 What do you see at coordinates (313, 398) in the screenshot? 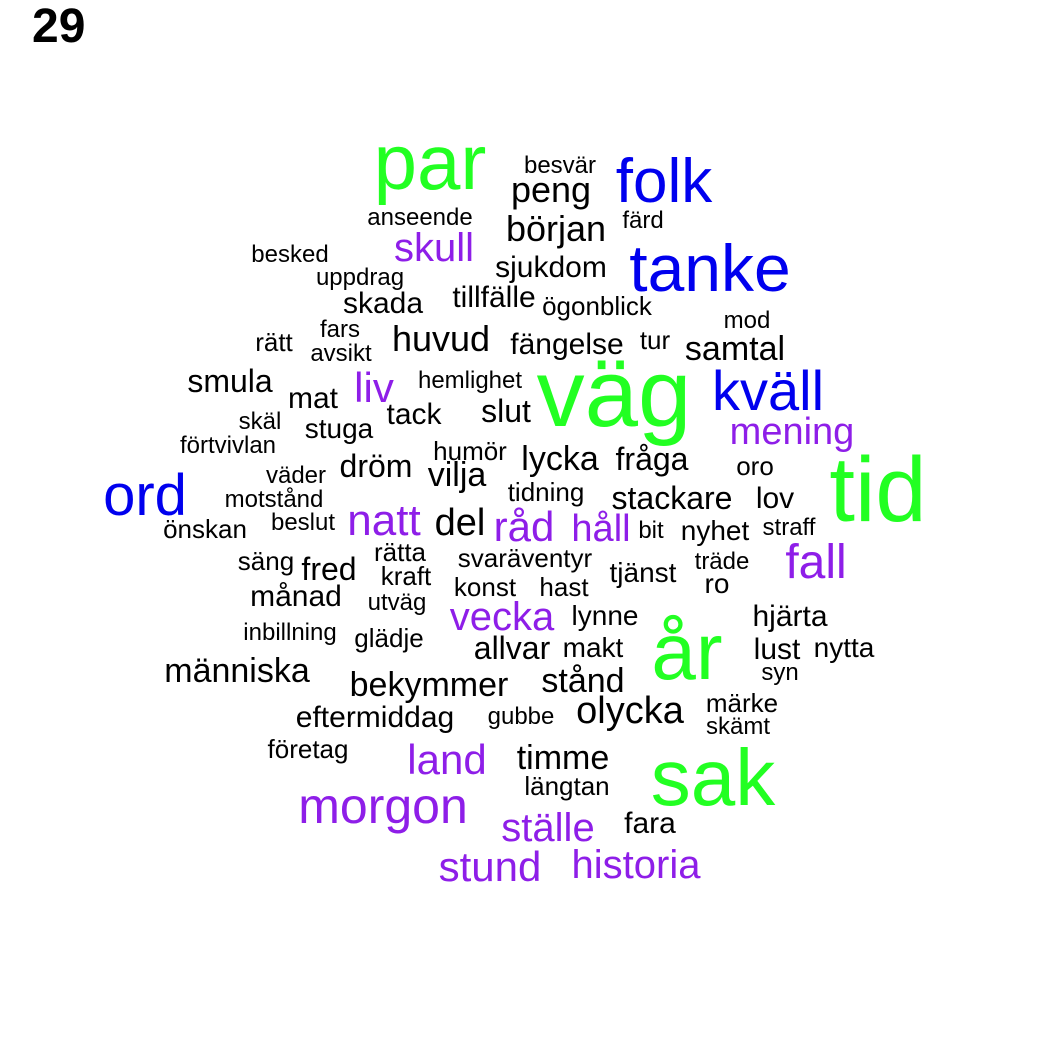
I see `word-mat: mat` at bounding box center [313, 398].